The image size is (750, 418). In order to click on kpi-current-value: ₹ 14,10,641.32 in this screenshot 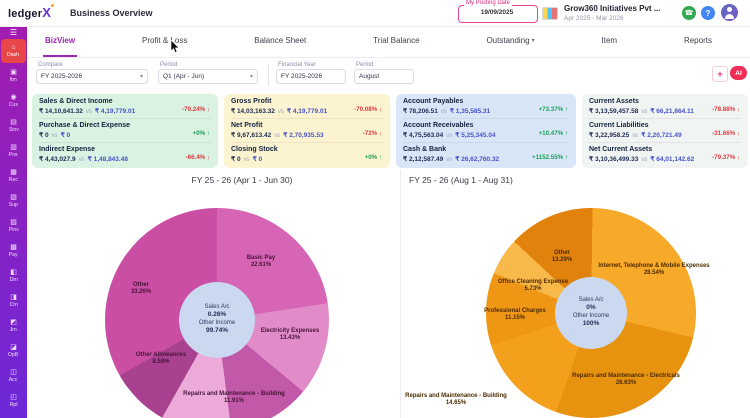, I will do `click(61, 111)`.